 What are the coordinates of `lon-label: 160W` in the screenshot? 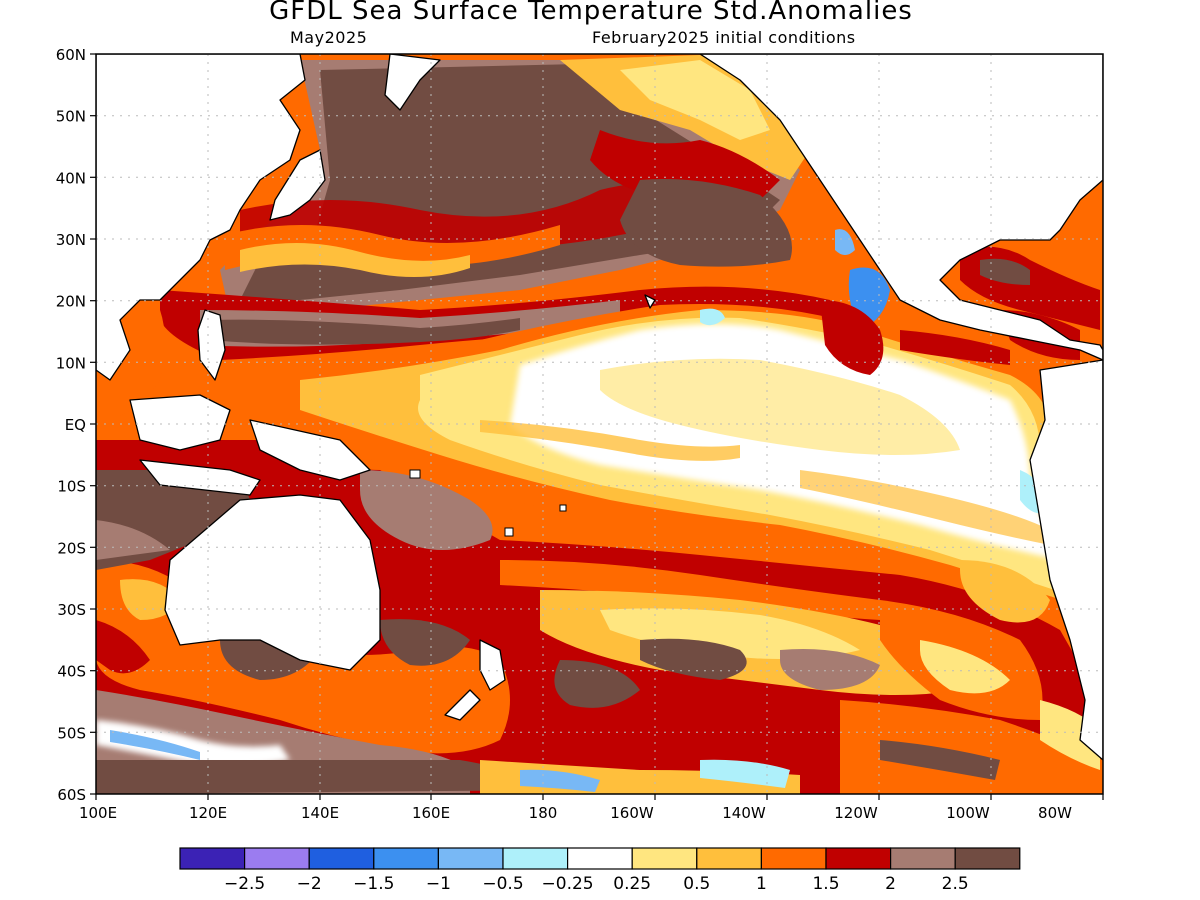 It's located at (632, 813).